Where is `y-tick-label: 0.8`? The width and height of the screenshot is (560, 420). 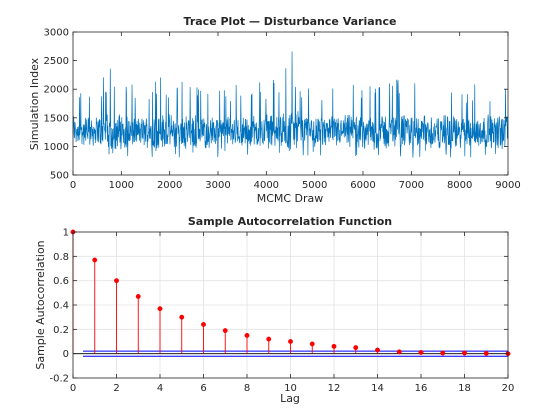 y-tick-label: 0.8 is located at coordinates (61, 257).